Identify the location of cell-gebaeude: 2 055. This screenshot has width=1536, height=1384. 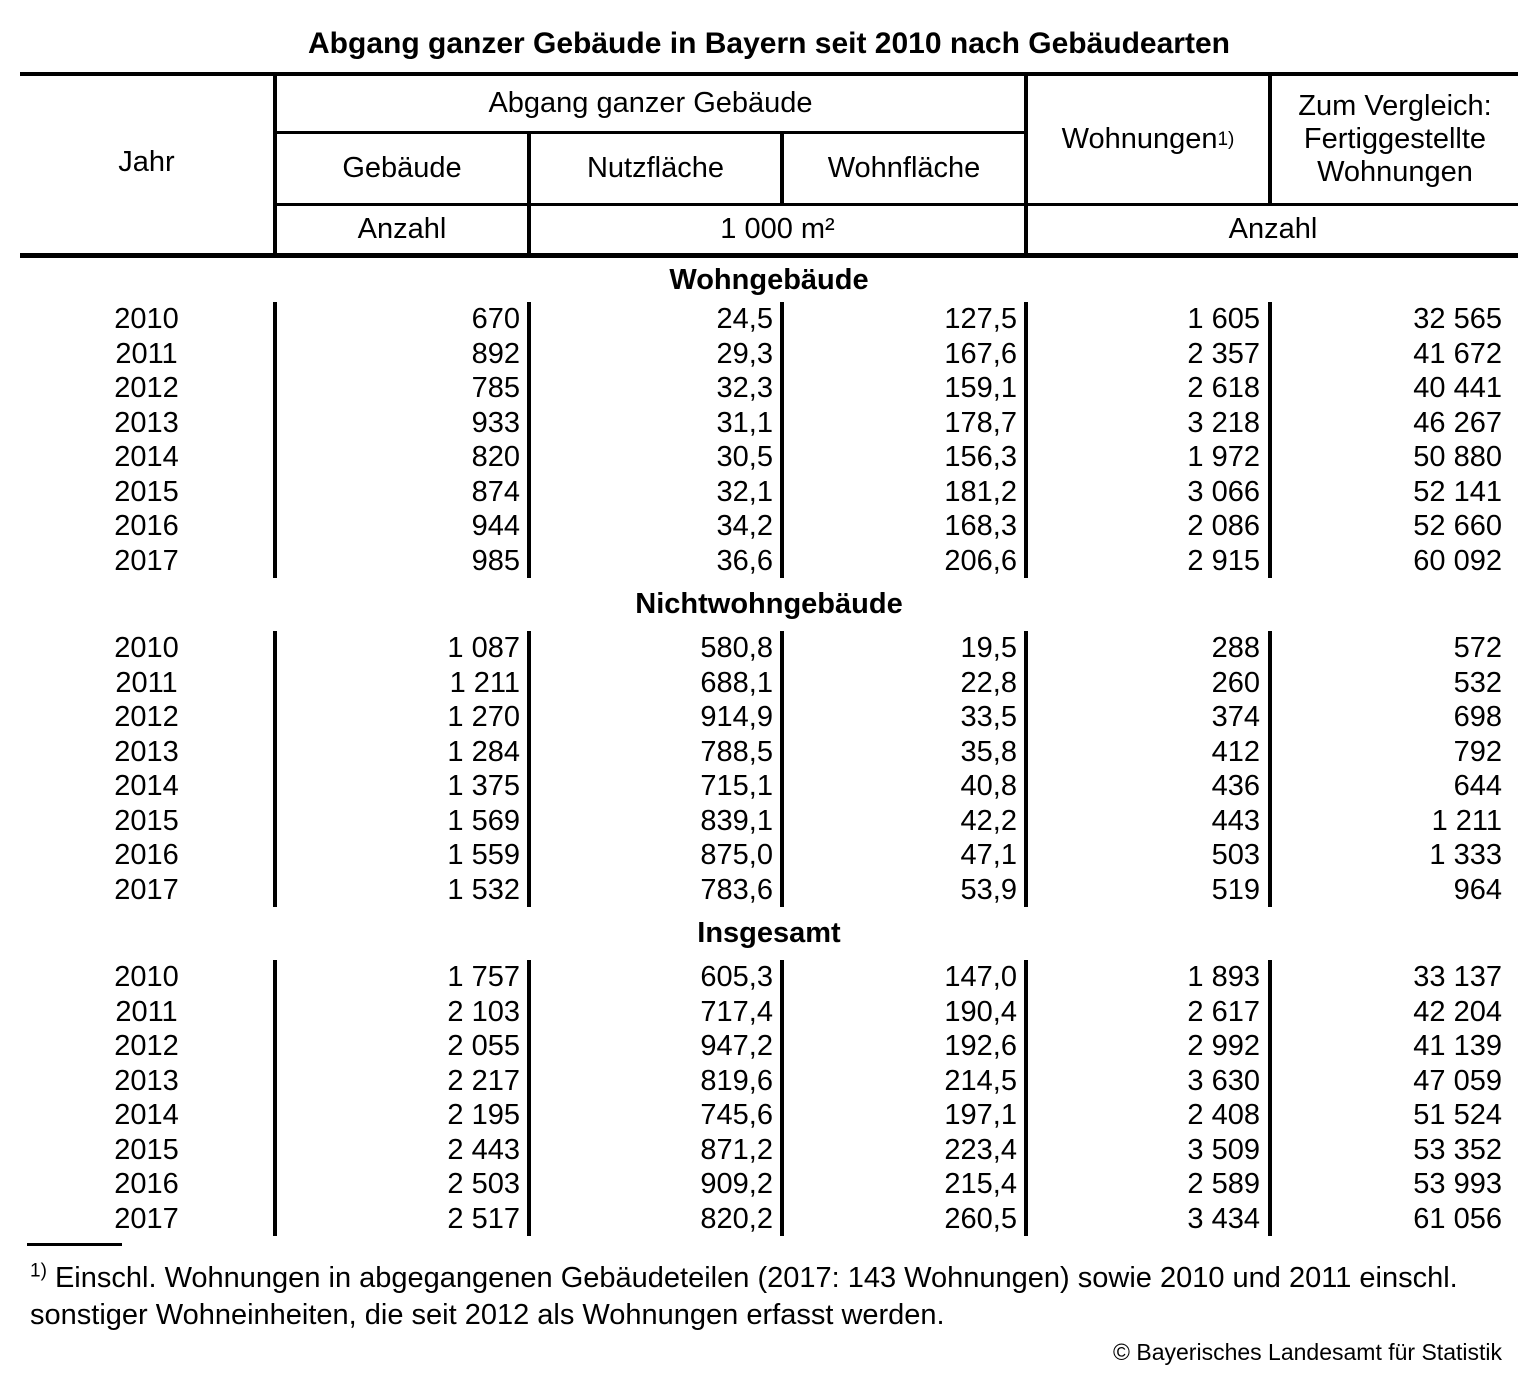
(483, 1046).